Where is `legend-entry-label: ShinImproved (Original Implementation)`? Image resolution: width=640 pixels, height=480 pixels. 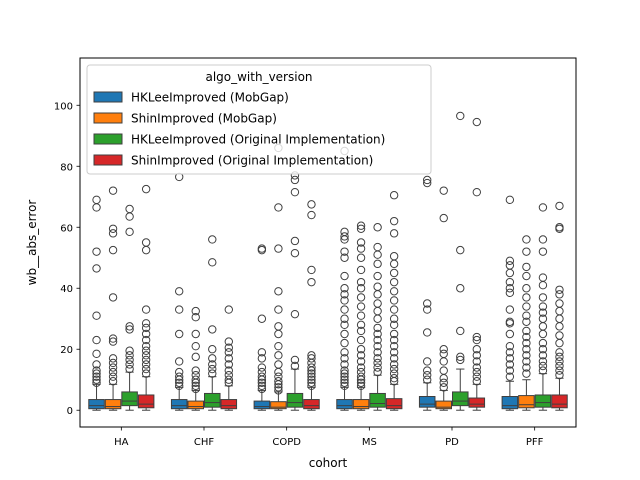 legend-entry-label: ShinImproved (Original Implementation) is located at coordinates (252, 161).